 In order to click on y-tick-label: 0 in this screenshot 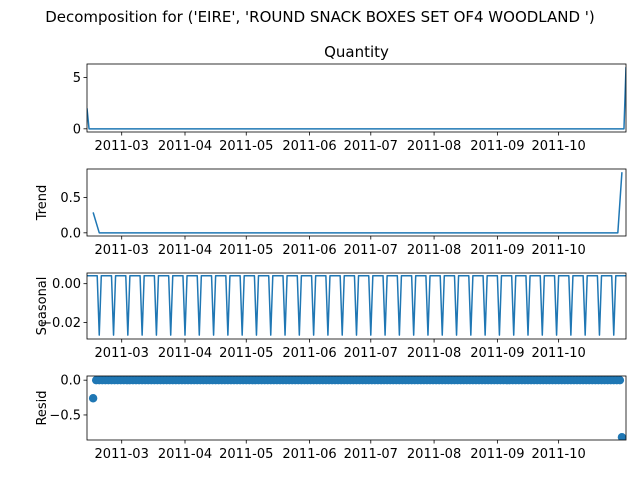, I will do `click(77, 129)`.